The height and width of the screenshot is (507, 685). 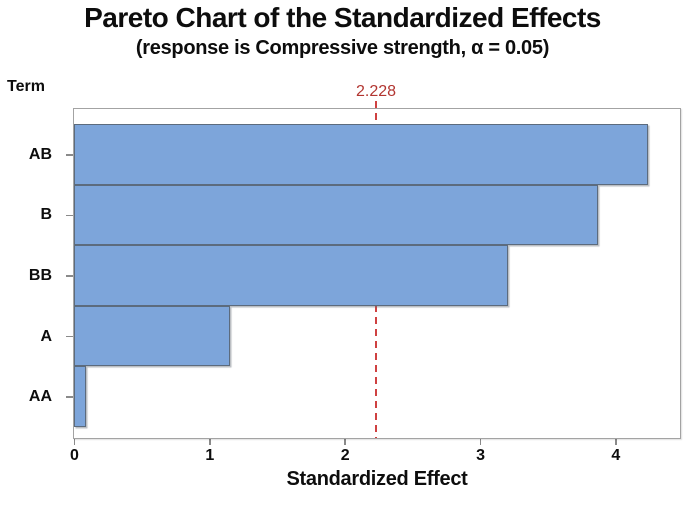 I want to click on y-tick-AA, so click(x=69, y=397).